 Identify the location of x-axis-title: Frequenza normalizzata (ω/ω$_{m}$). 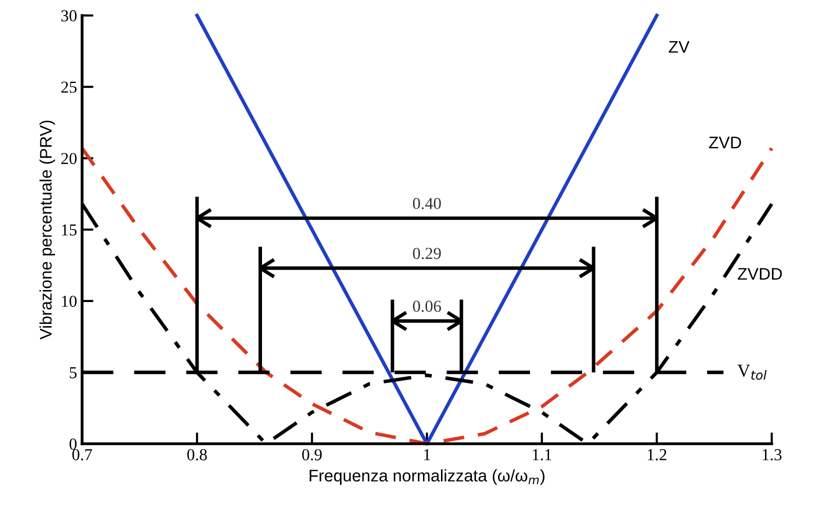
(427, 477).